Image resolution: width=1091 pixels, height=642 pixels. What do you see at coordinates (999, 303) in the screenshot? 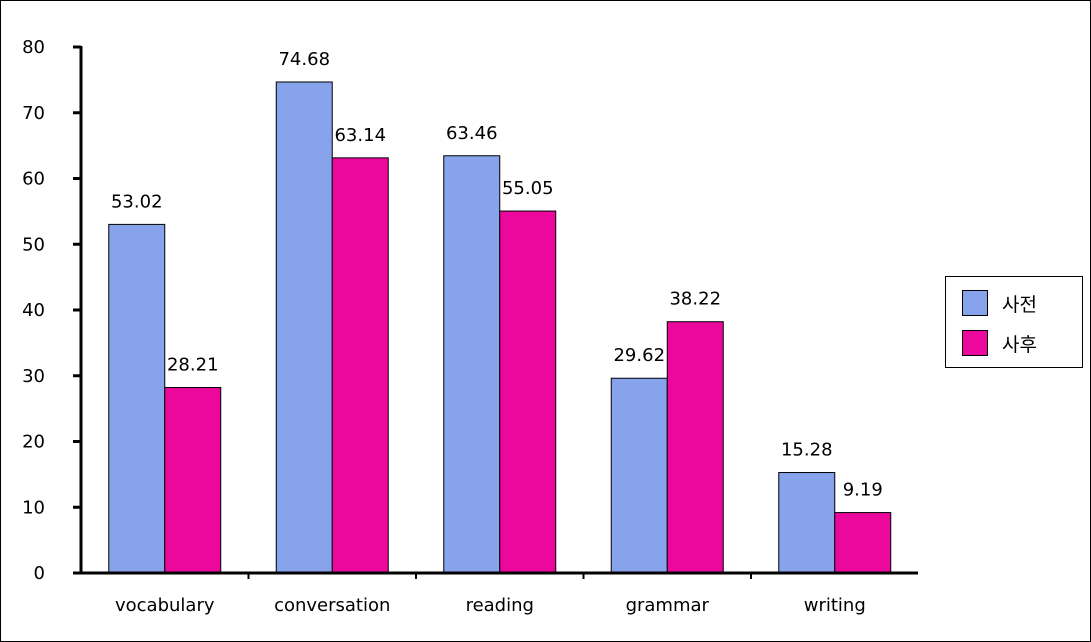
I see `legend-item-series-0: 사전` at bounding box center [999, 303].